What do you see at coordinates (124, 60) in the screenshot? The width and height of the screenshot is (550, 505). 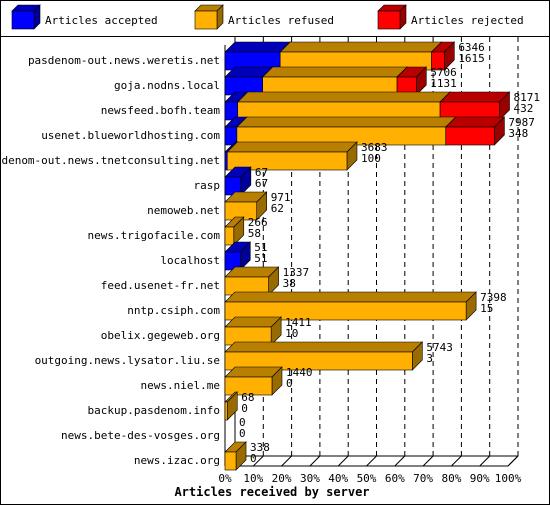 I see `category-label: pasdenom-out.news.weretis.net` at bounding box center [124, 60].